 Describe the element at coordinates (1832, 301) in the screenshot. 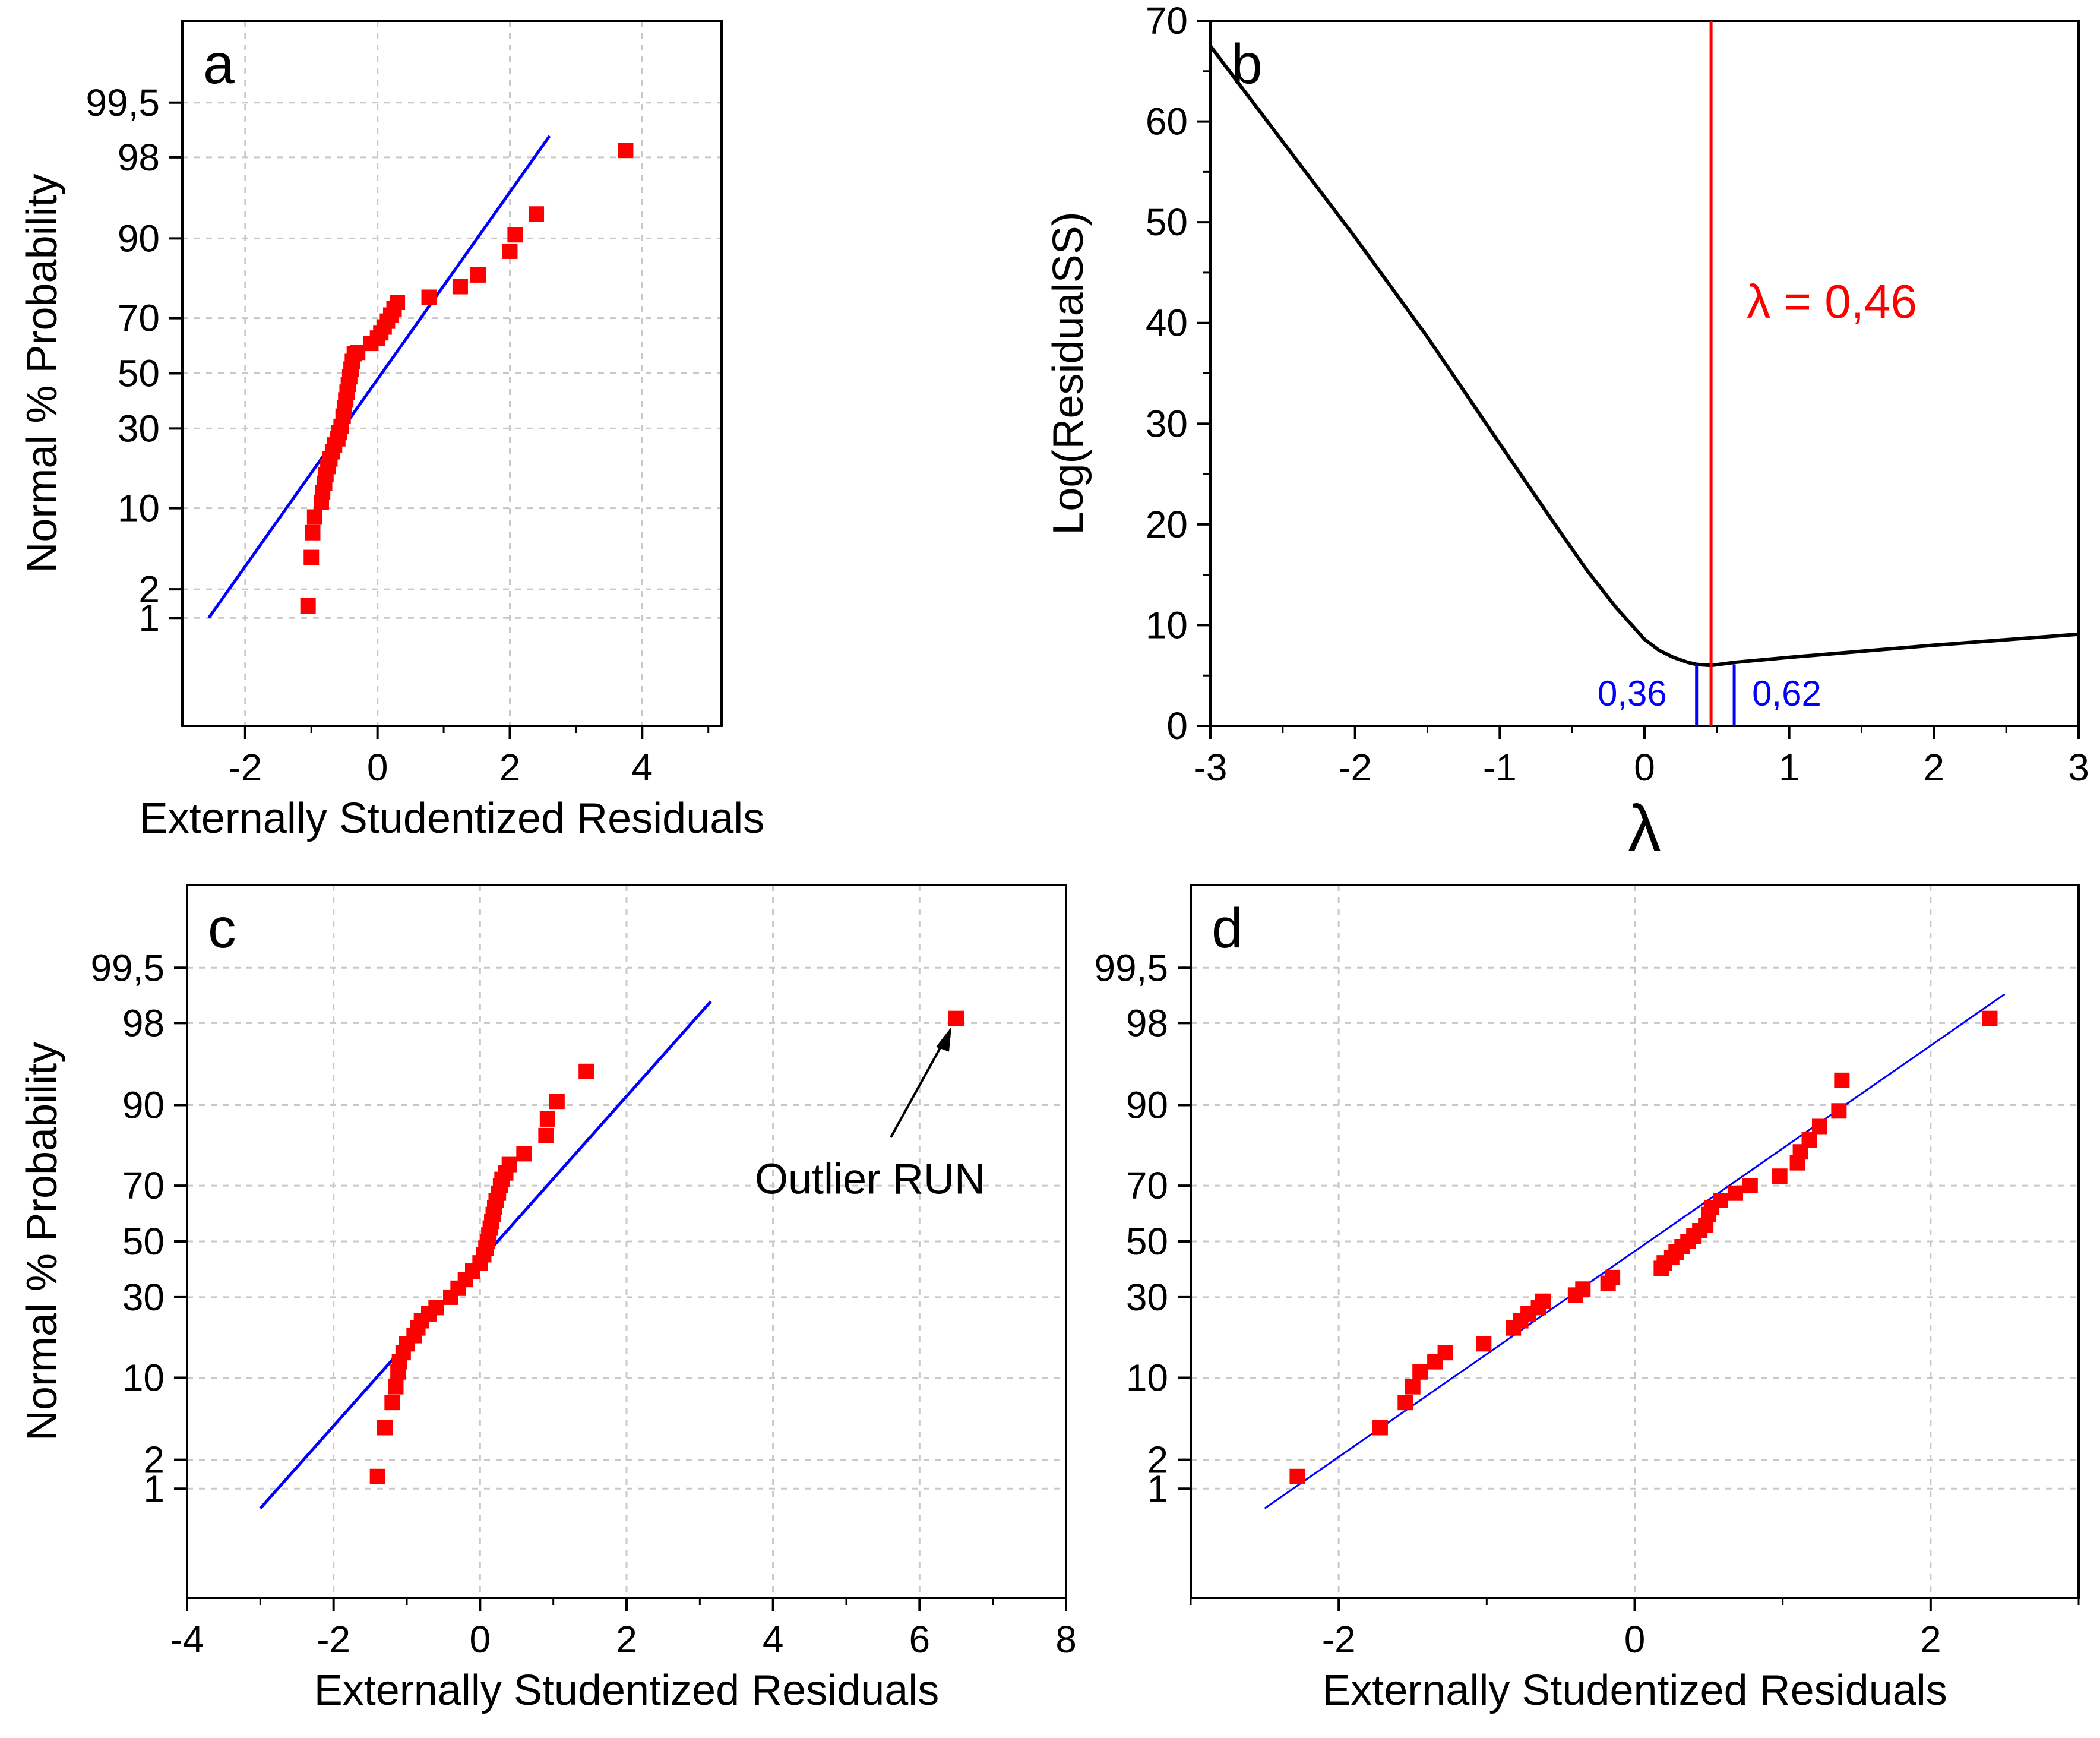

I see `optimal-lambda-label: λ = 0,46` at that location.